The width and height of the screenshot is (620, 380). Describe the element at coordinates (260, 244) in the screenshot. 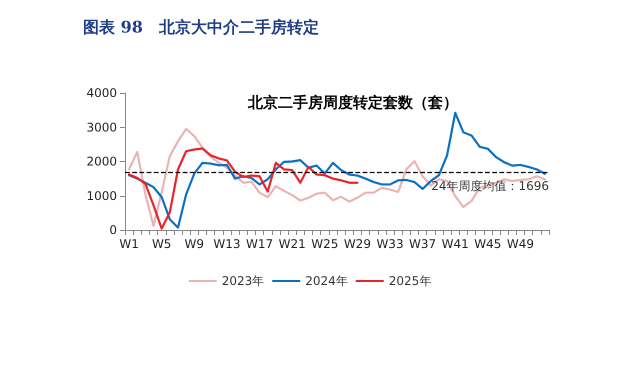

I see `x-tick-label: W17` at that location.